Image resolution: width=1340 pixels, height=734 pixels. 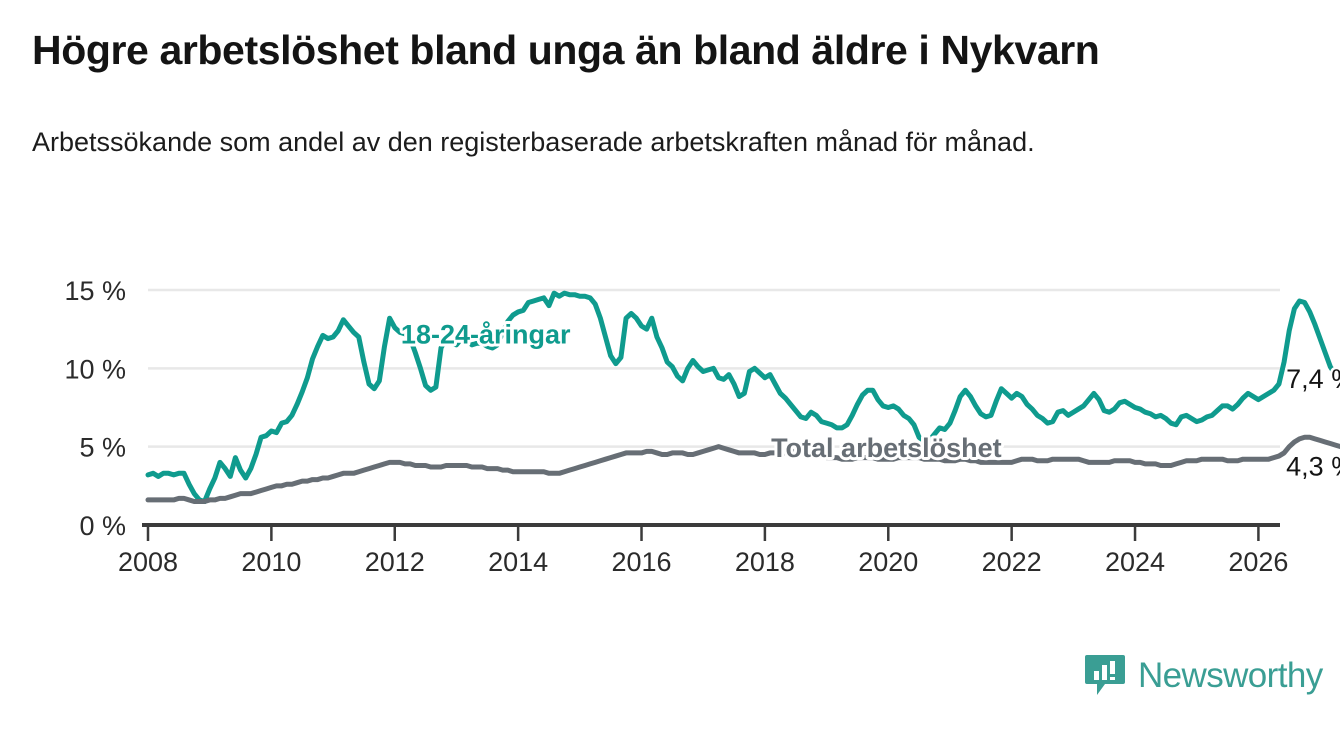 I want to click on x-axis-tick-label: 2024, so click(x=1135, y=562).